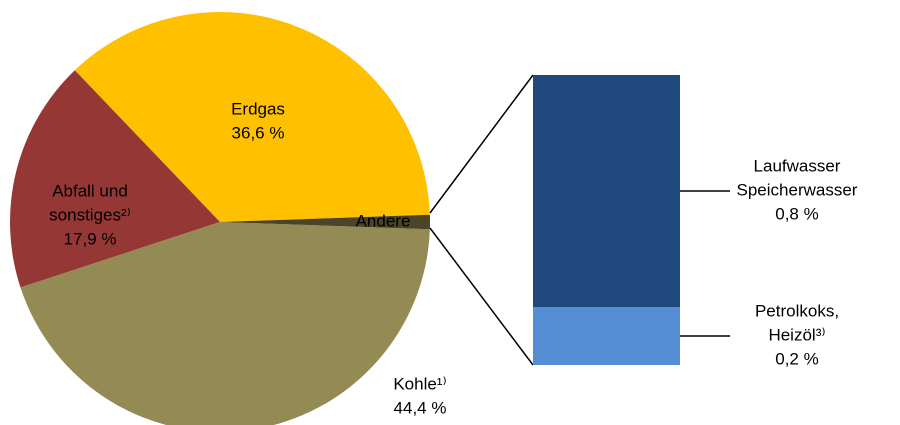 The width and height of the screenshot is (900, 425). I want to click on segment-label: Petrolkoks,, so click(797, 310).